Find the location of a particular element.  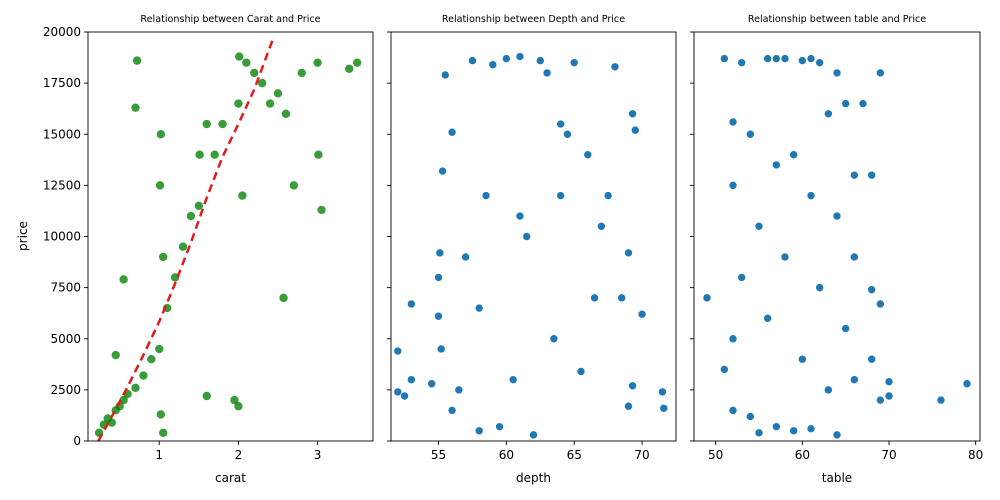

x-tick-label: 3 is located at coordinates (318, 455).